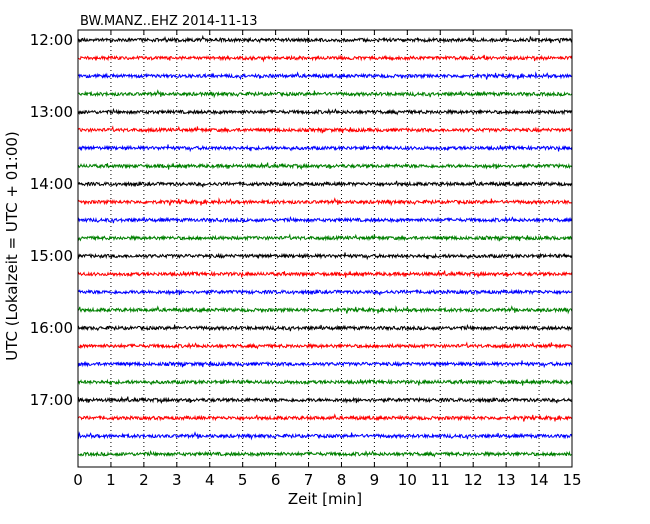 The width and height of the screenshot is (650, 524). What do you see at coordinates (407, 480) in the screenshot?
I see `x-tick-label: 10` at bounding box center [407, 480].